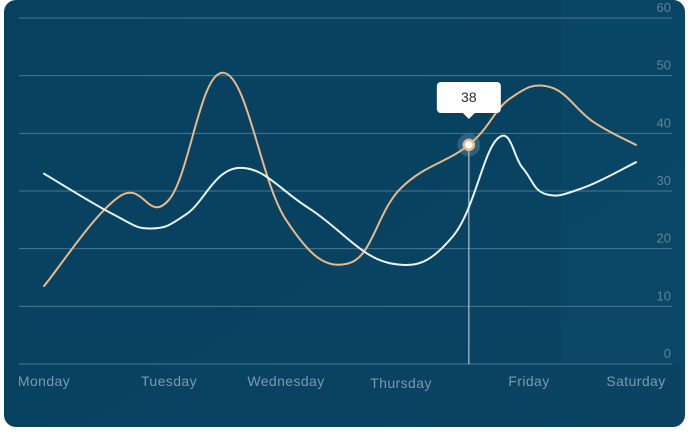 This screenshot has width=689, height=435. Describe the element at coordinates (664, 7) in the screenshot. I see `y-tick-label: 60` at that location.